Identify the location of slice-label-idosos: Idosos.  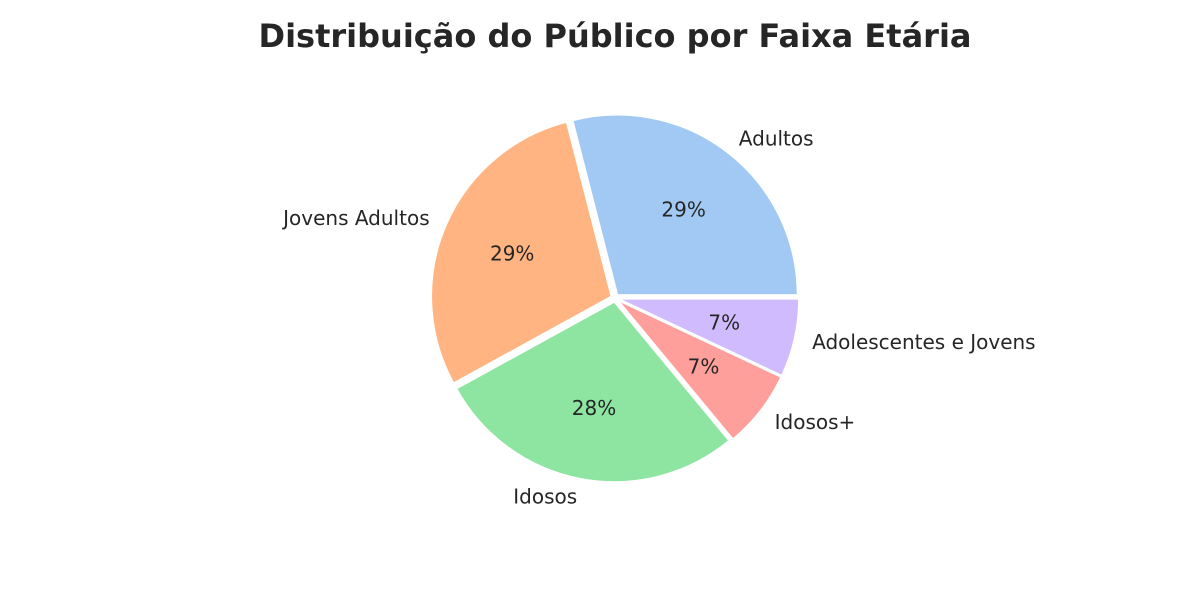
(545, 496).